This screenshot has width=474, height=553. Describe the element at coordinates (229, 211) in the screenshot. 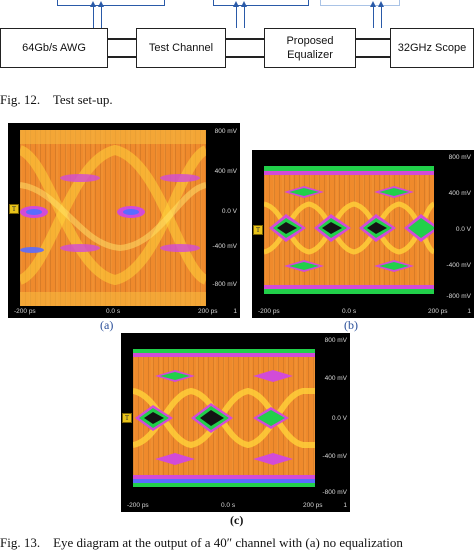

I see `y-tick-a-2: 0.0 V` at that location.